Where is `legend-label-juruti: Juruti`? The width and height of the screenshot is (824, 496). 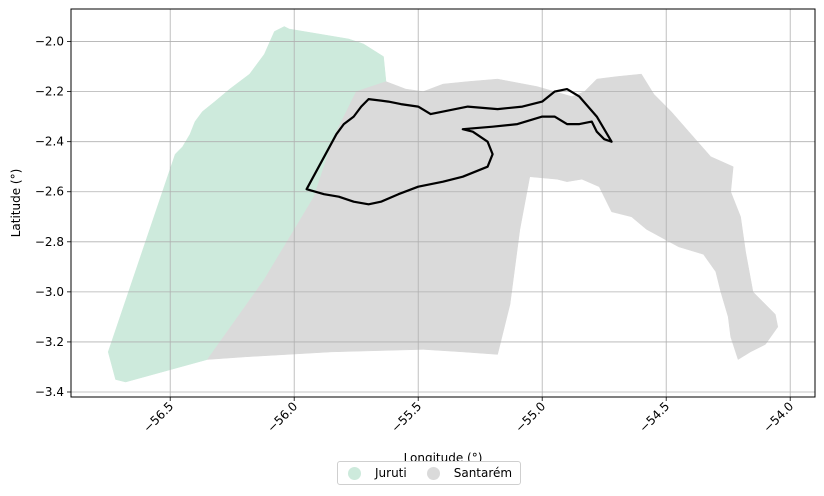
legend-label-juruti: Juruti is located at coordinates (391, 473).